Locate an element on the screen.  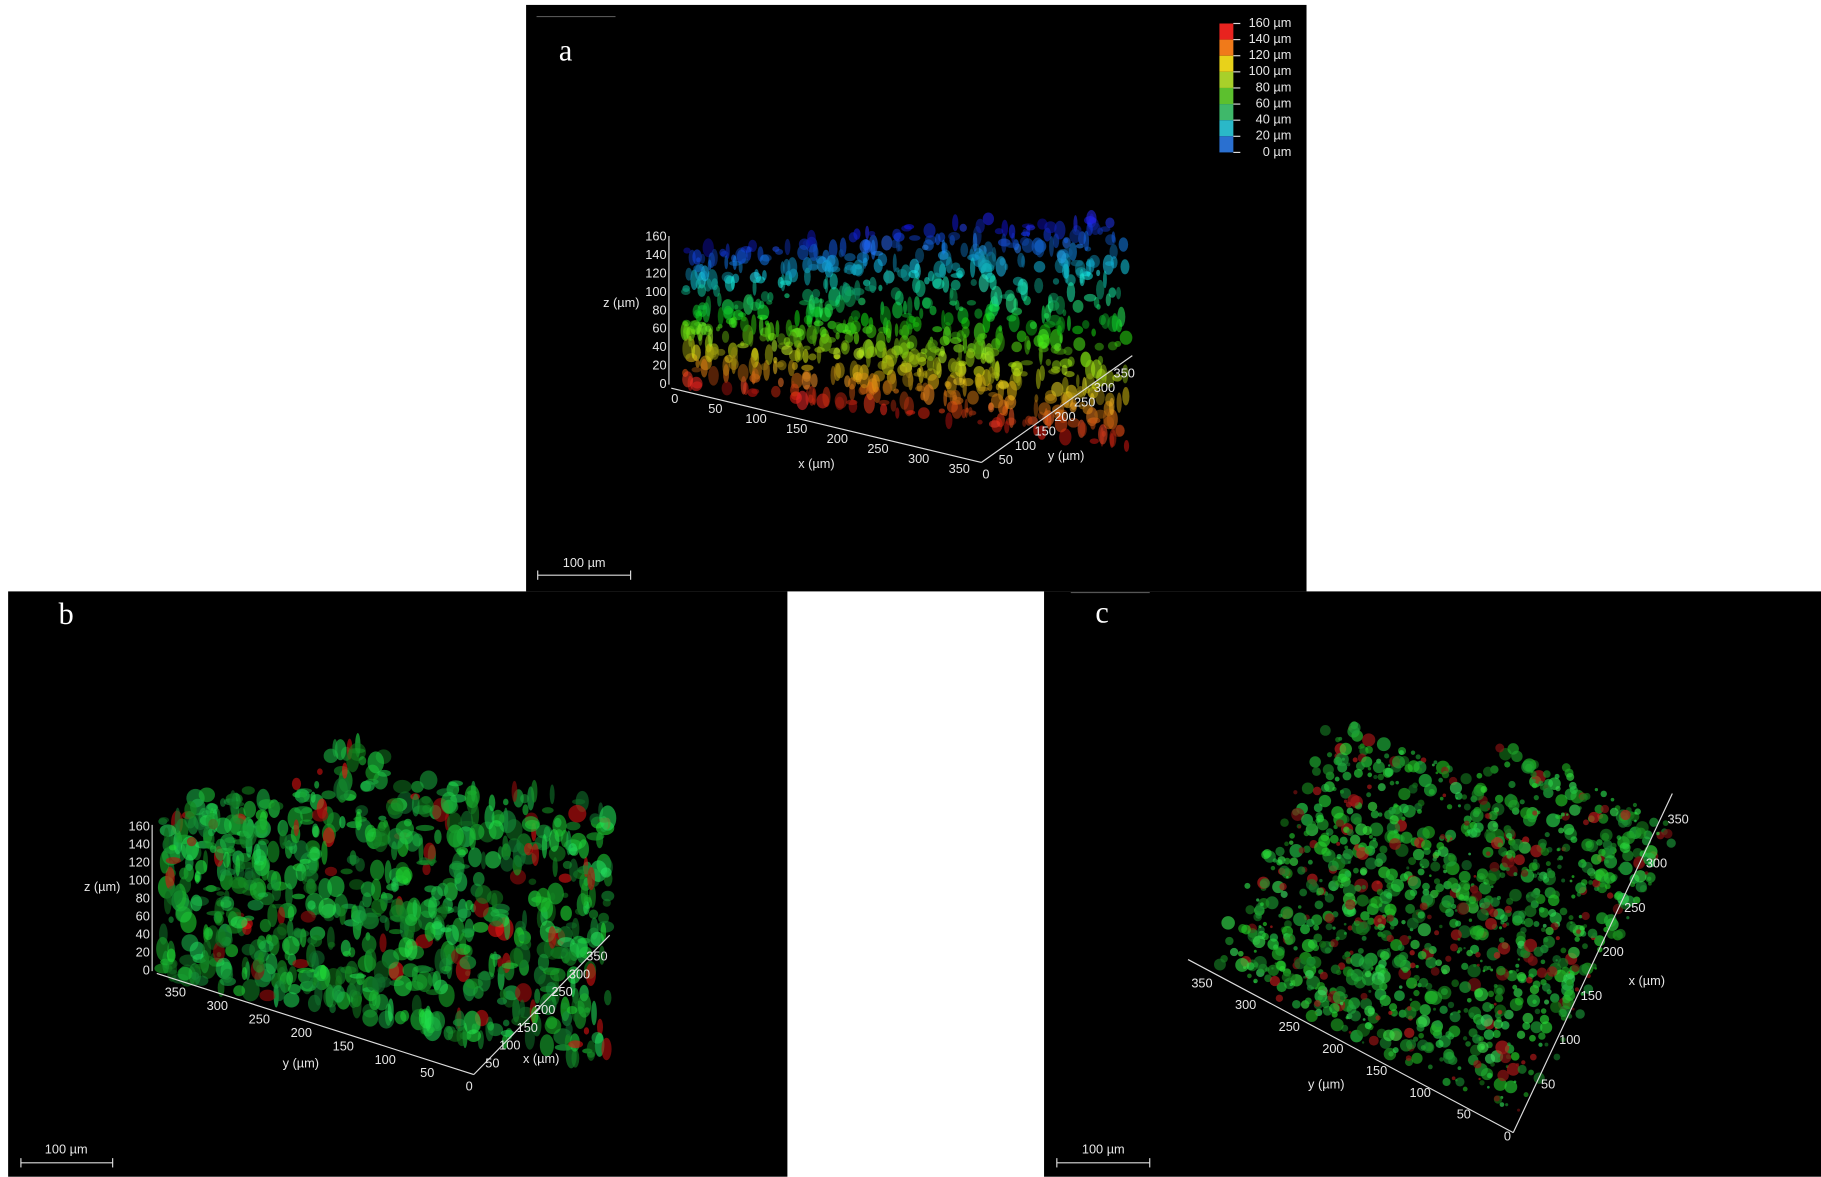
axis-tick-label: 100 is located at coordinates (1025, 445).